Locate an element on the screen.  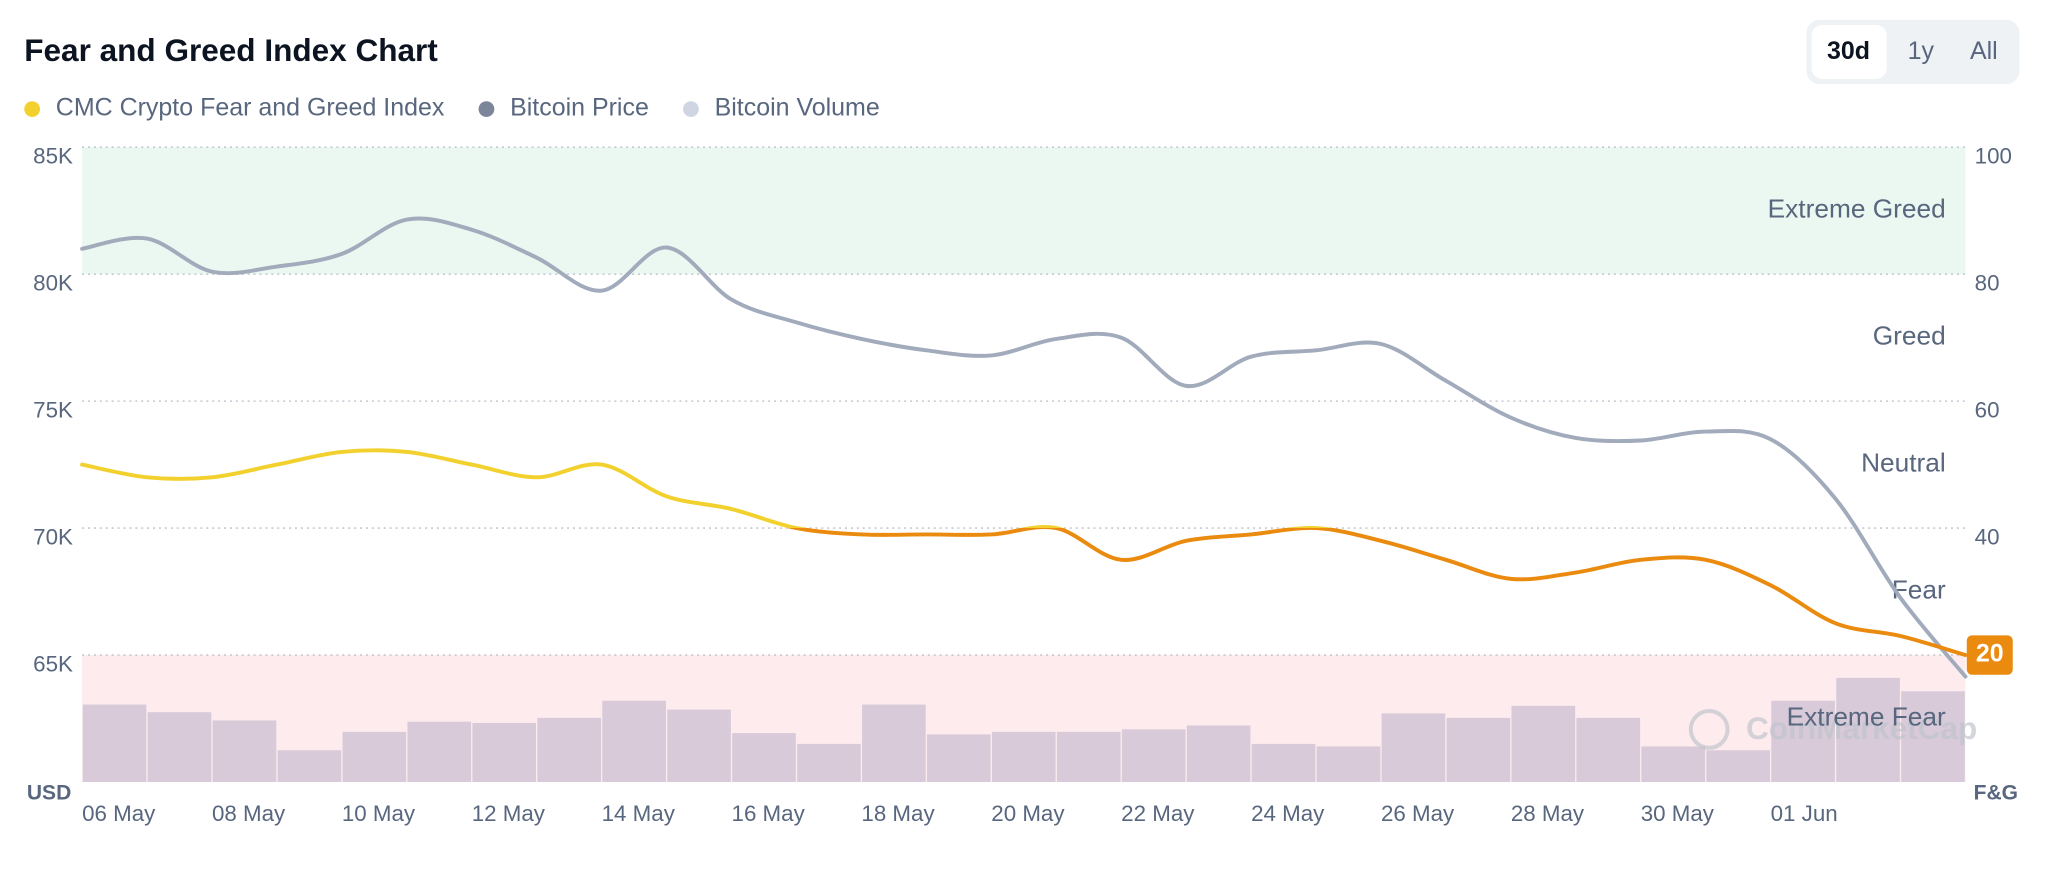
x-tick-label: 06 May is located at coordinates (119, 813).